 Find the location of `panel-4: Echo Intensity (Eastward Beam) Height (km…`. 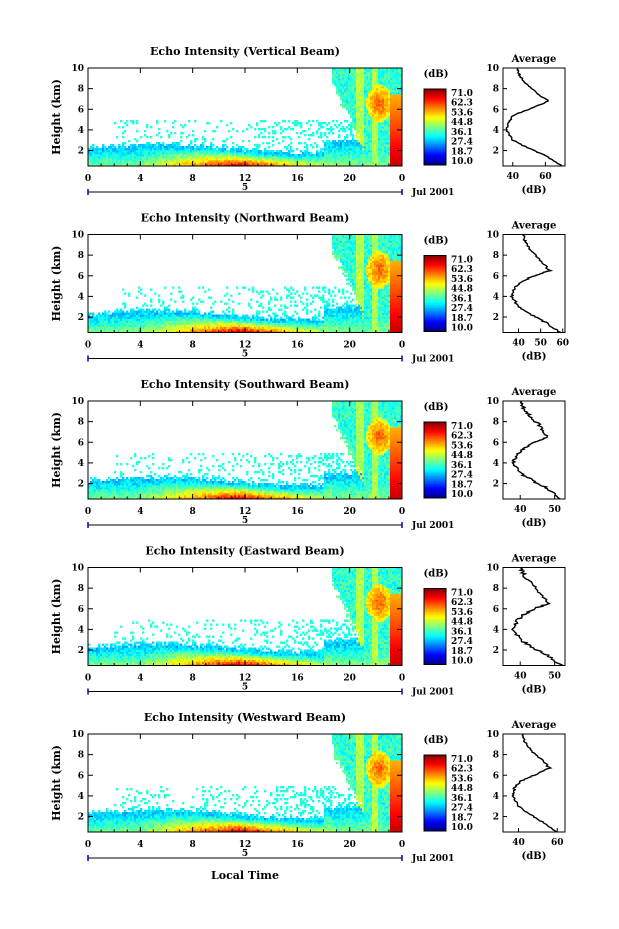

panel-4: Echo Intensity (Eastward Beam) Height (km… is located at coordinates (308, 621).